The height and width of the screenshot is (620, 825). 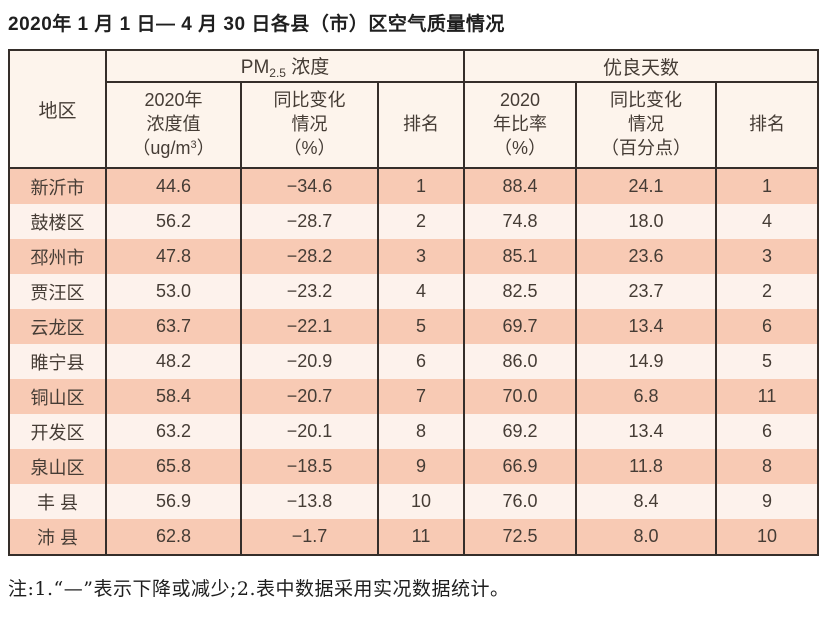 I want to click on cell-conc-change: −20.7, so click(x=309, y=396).